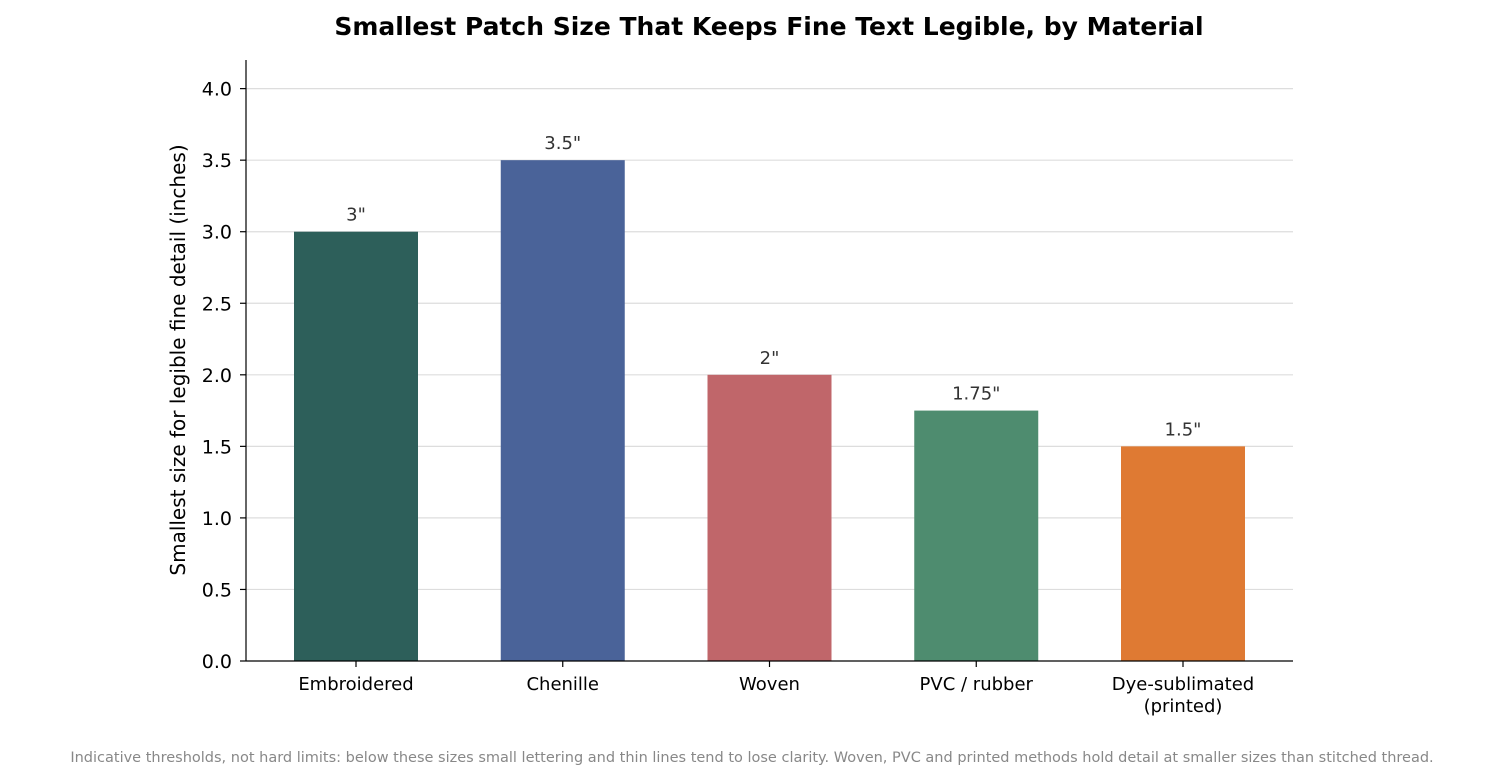 This screenshot has width=1505, height=780. What do you see at coordinates (562, 143) in the screenshot?
I see `bar-value-label: 3.5"` at bounding box center [562, 143].